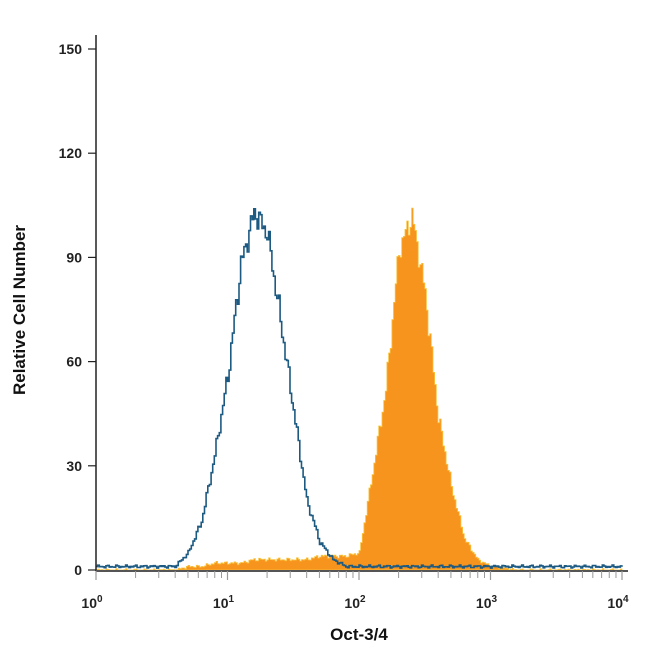 The height and width of the screenshot is (650, 650). Describe the element at coordinates (355, 602) in the screenshot. I see `x-tick-label: 10²` at that location.